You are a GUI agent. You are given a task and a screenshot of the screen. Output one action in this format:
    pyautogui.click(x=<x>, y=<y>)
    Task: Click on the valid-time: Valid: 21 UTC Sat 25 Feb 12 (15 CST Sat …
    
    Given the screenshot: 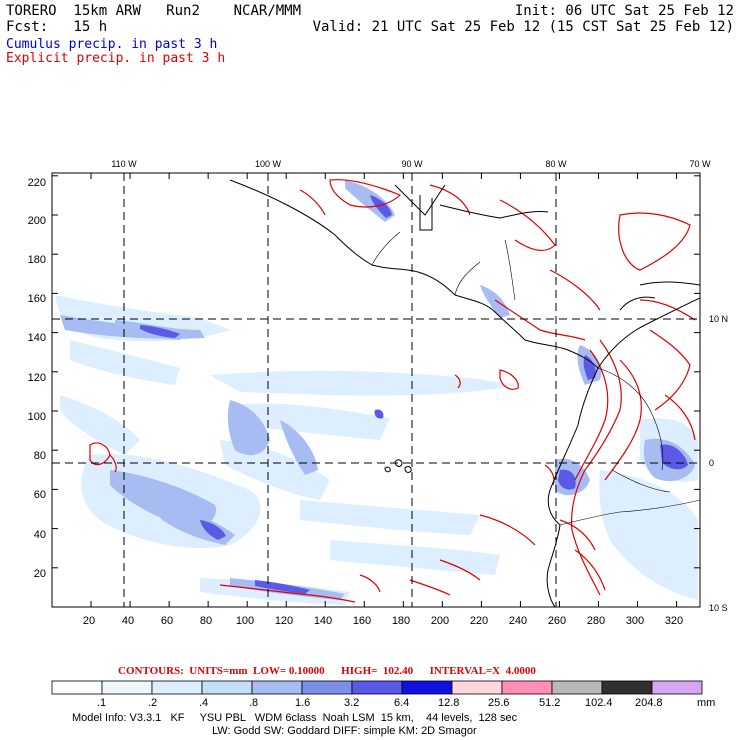 What is the action you would take?
    pyautogui.click(x=523, y=27)
    